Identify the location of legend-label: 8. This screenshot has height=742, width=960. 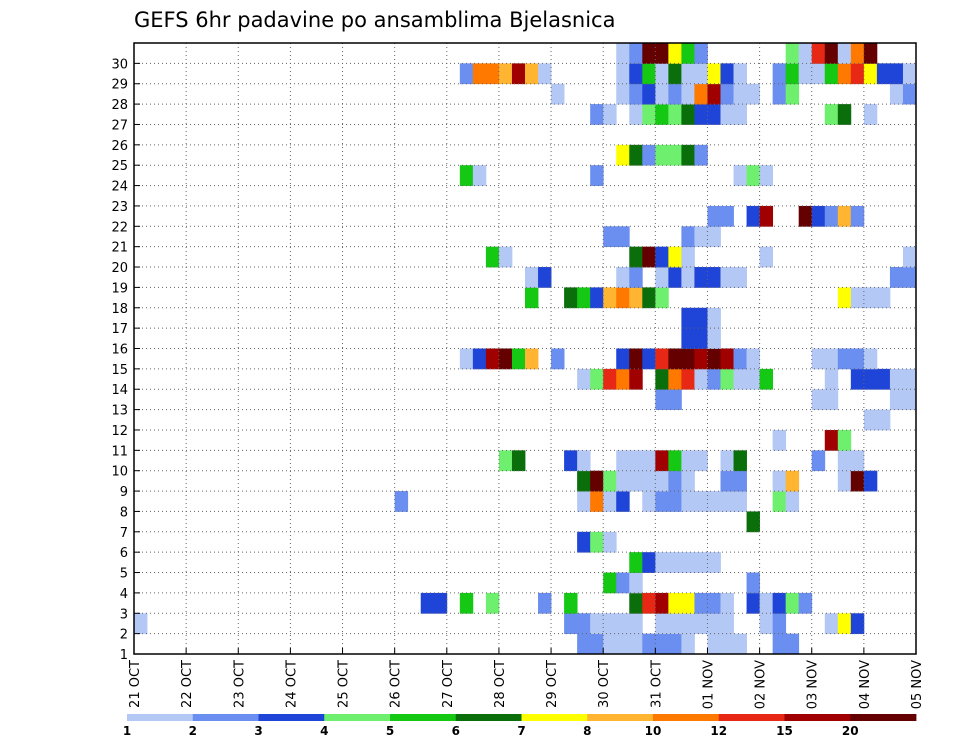
(587, 731).